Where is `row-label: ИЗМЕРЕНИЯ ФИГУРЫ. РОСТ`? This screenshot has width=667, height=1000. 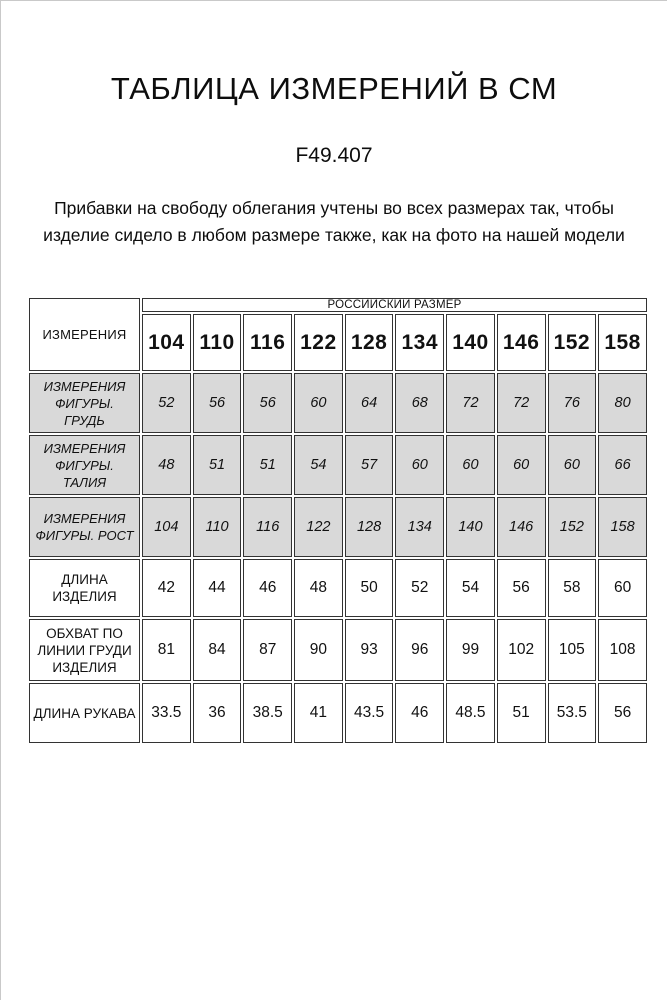
row-label: ИЗМЕРЕНИЯ ФИГУРЫ. РОСТ is located at coordinates (84, 527).